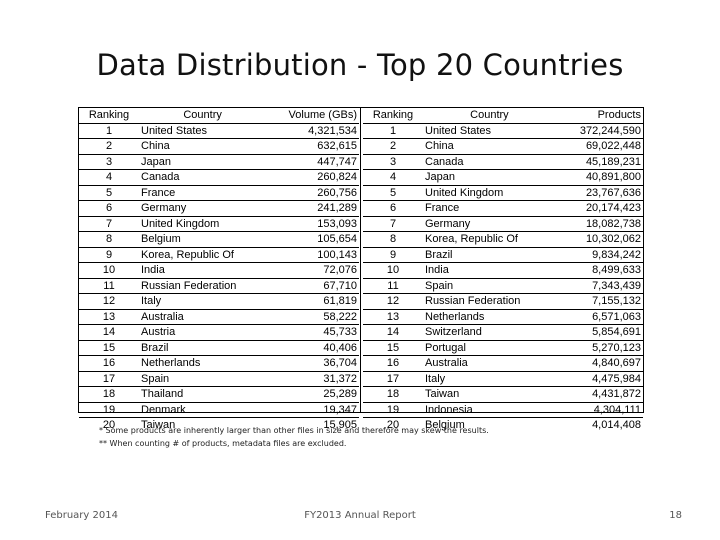  Describe the element at coordinates (393, 425) in the screenshot. I see `rank-cell: 20` at that location.